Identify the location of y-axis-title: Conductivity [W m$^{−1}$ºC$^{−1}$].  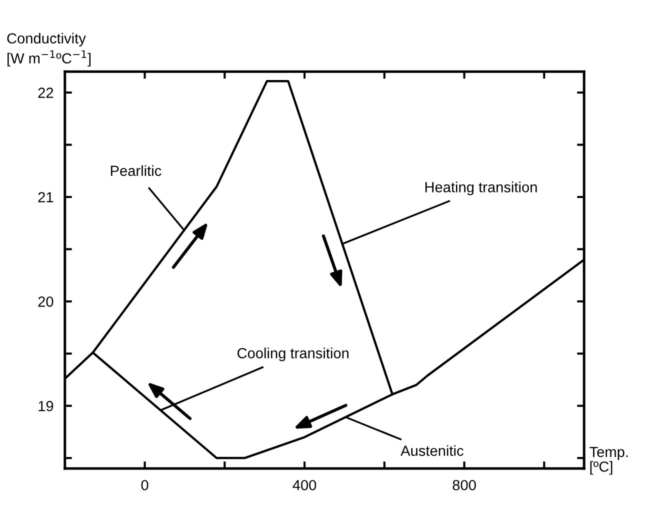
(49, 49).